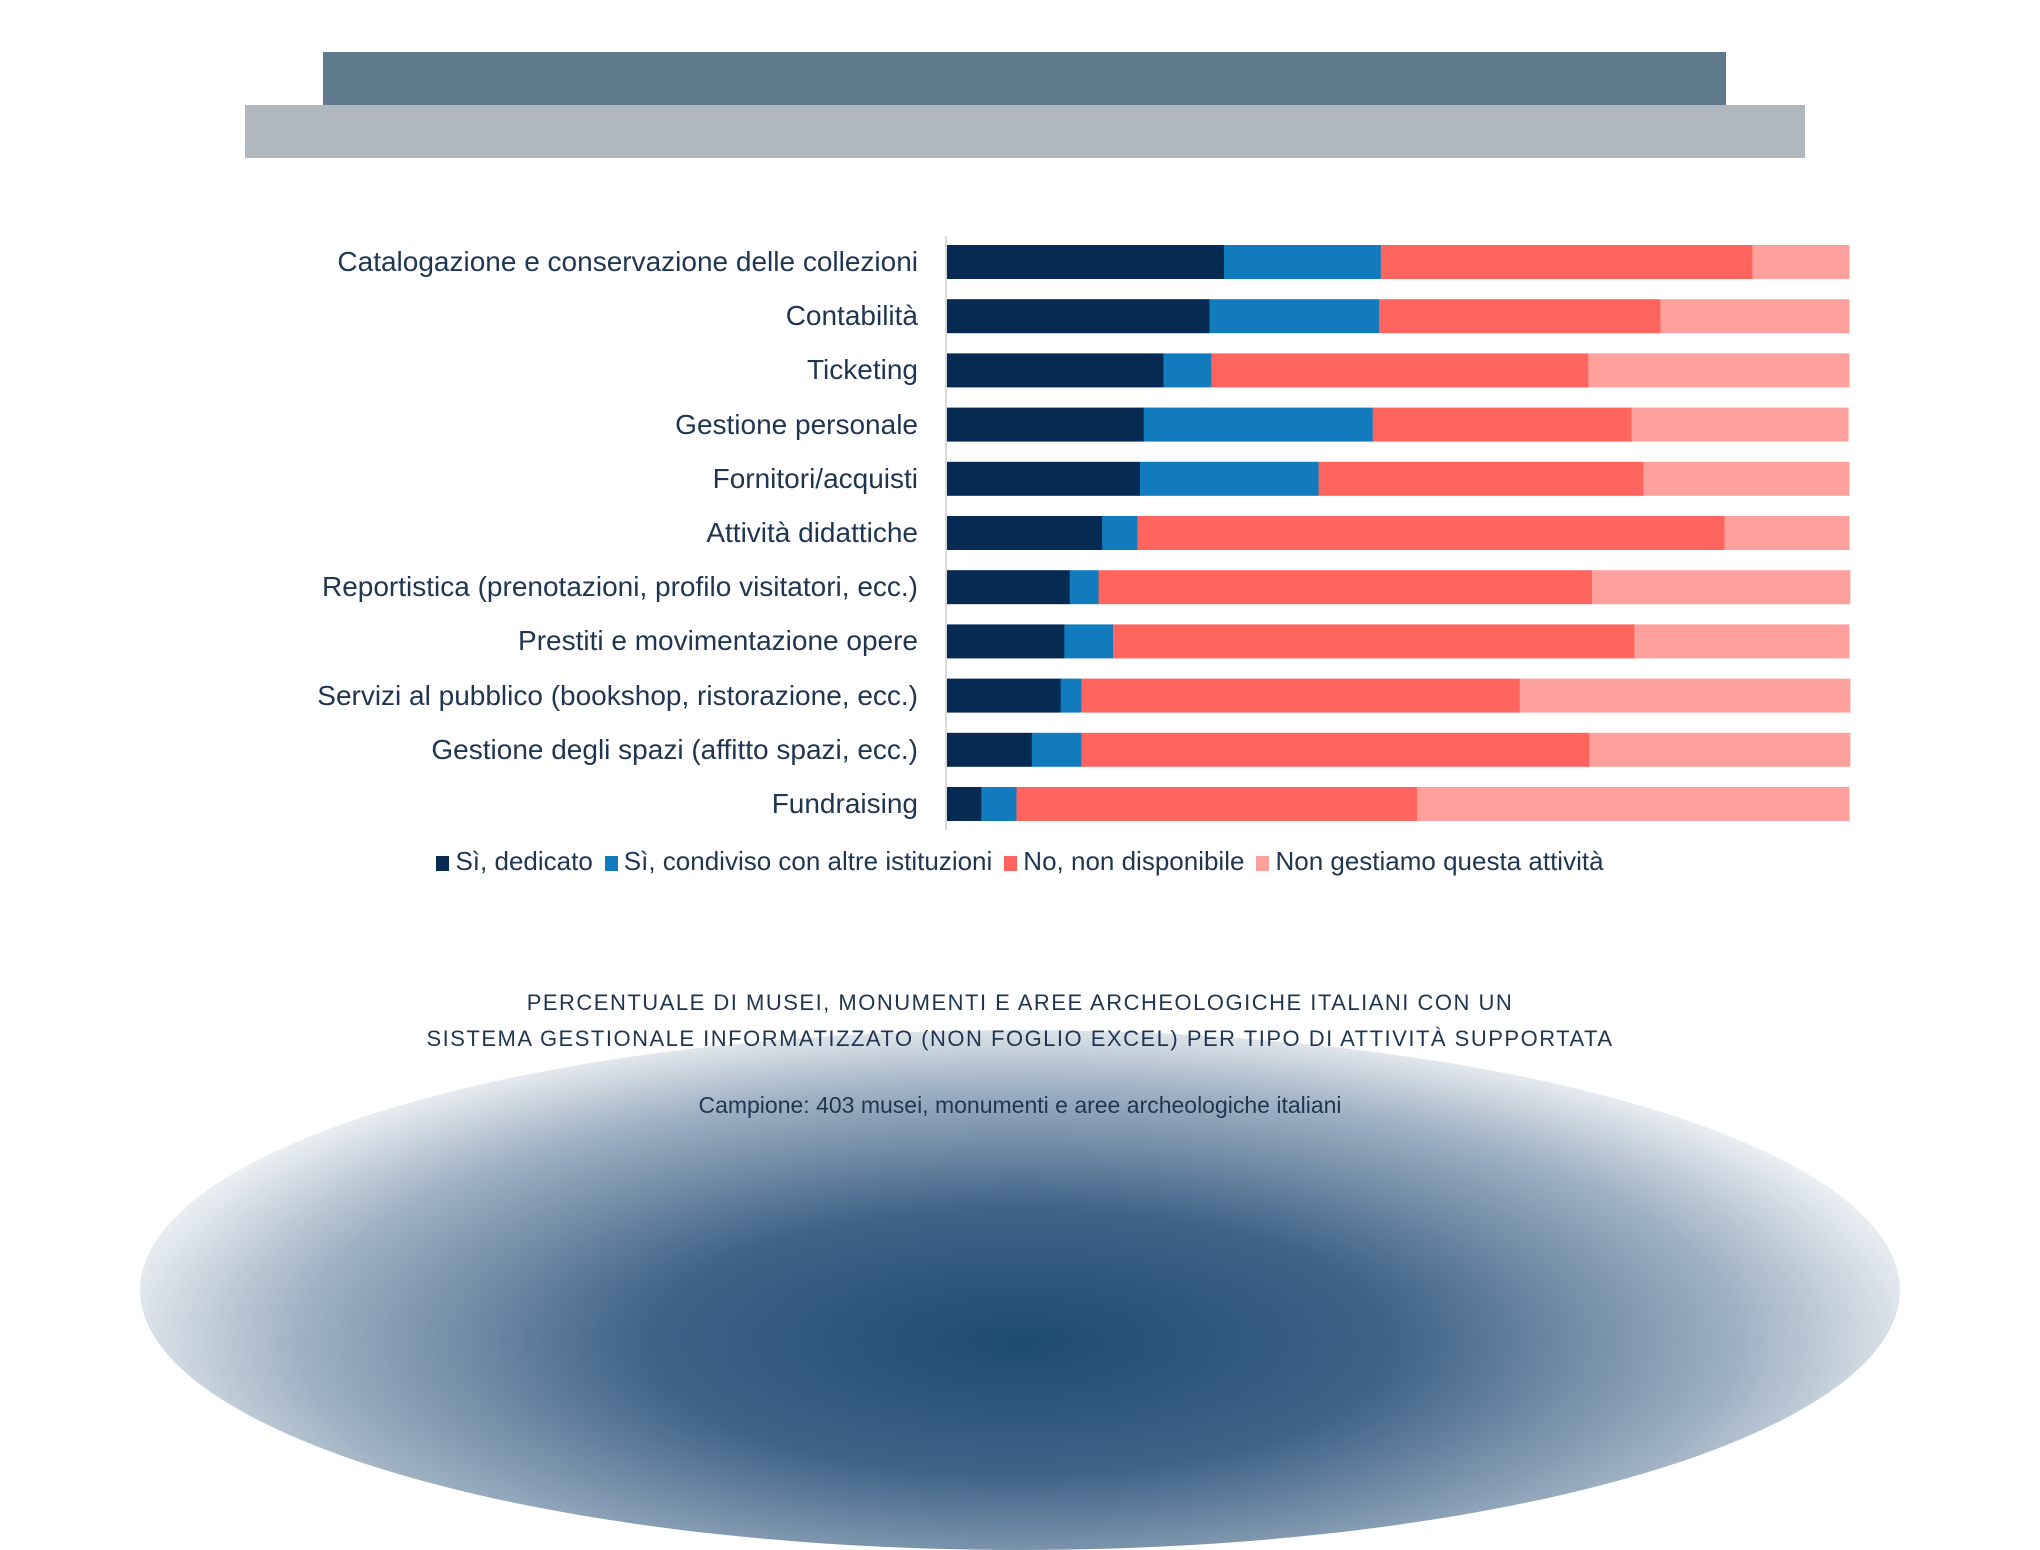 The image size is (2040, 1550). Describe the element at coordinates (851, 316) in the screenshot. I see `category-label: Contabilità` at that location.